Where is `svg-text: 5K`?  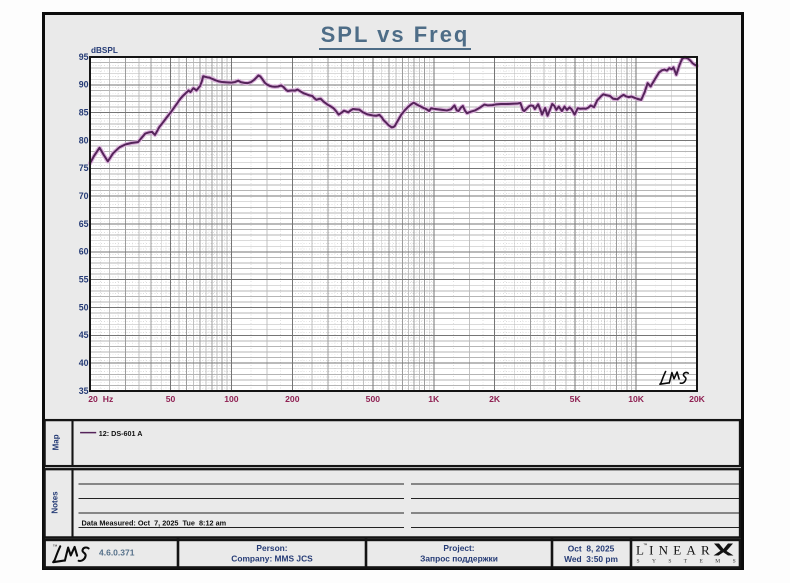 svg-text: 5K is located at coordinates (576, 399).